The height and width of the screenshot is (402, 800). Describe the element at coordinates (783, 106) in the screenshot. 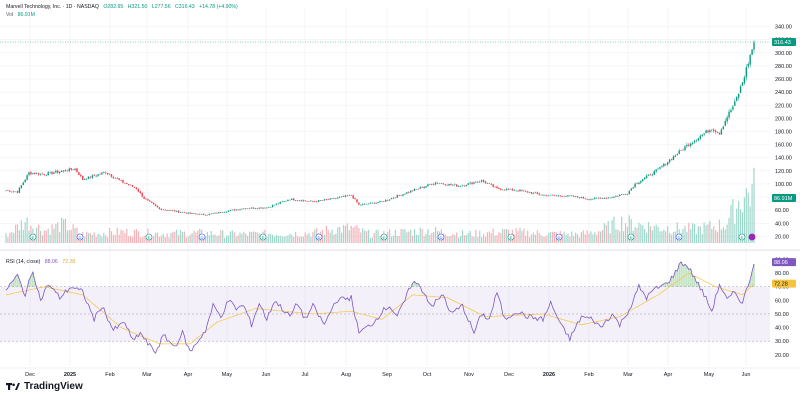

I see `price-axis-label: 220.00` at that location.